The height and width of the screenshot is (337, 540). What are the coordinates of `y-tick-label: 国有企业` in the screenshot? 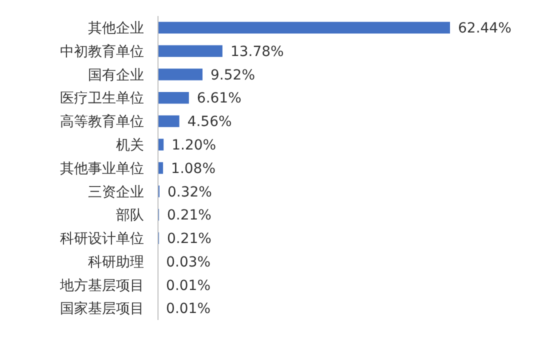 It's located at (116, 75).